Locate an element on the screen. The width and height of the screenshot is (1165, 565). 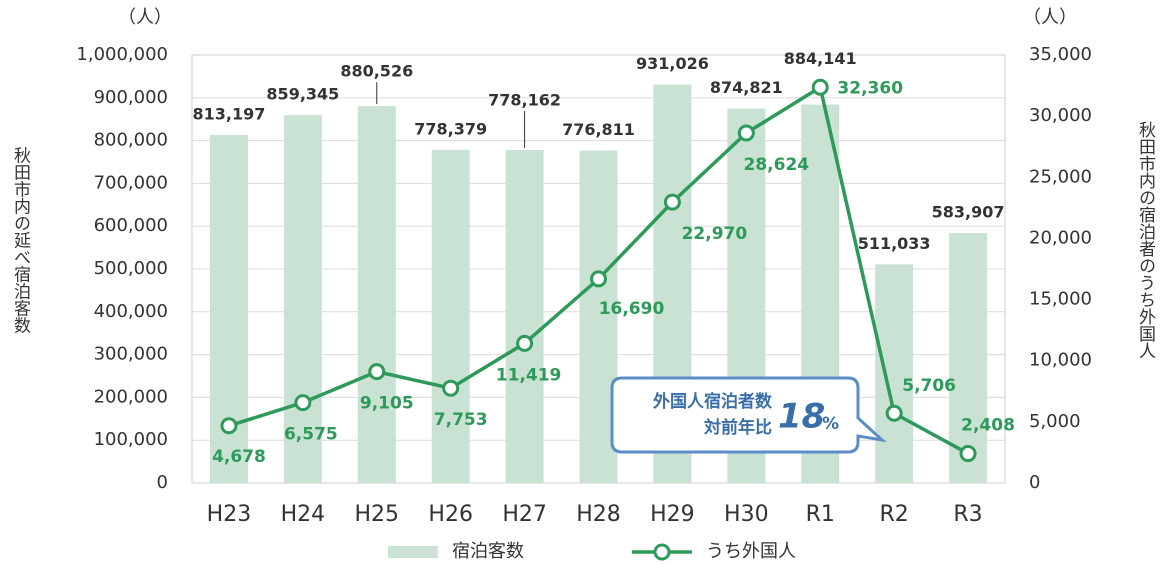
line-label: 7,753 is located at coordinates (461, 420).